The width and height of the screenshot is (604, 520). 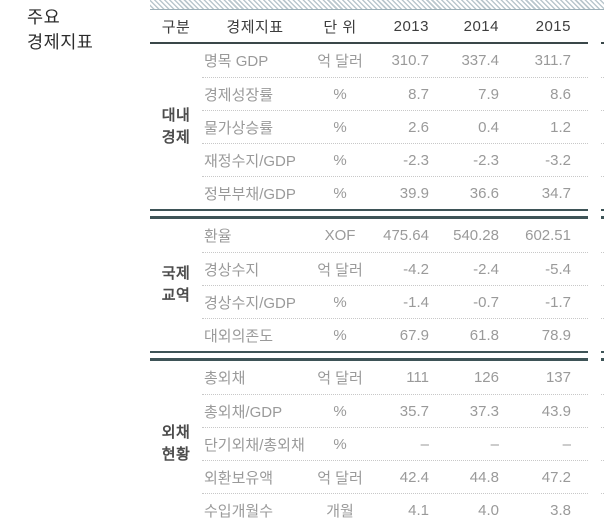 I want to click on value-2015: –, so click(x=566, y=444).